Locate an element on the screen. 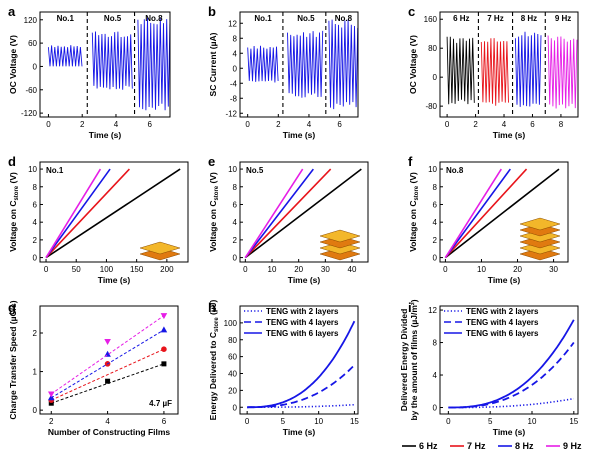 This screenshot has width=600, height=460. x-tick-label: 150 is located at coordinates (137, 269).